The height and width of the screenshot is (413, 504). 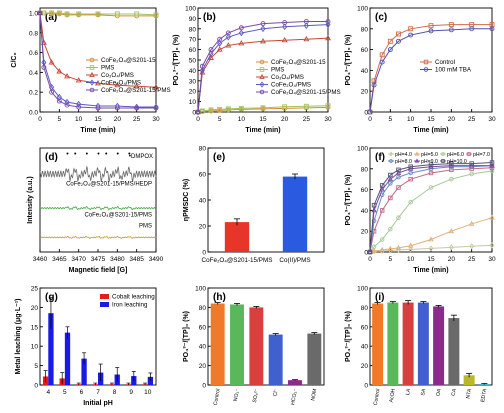 What do you see at coordinates (97, 130) in the screenshot?
I see `x-axis-label: Time (min)` at bounding box center [97, 130].